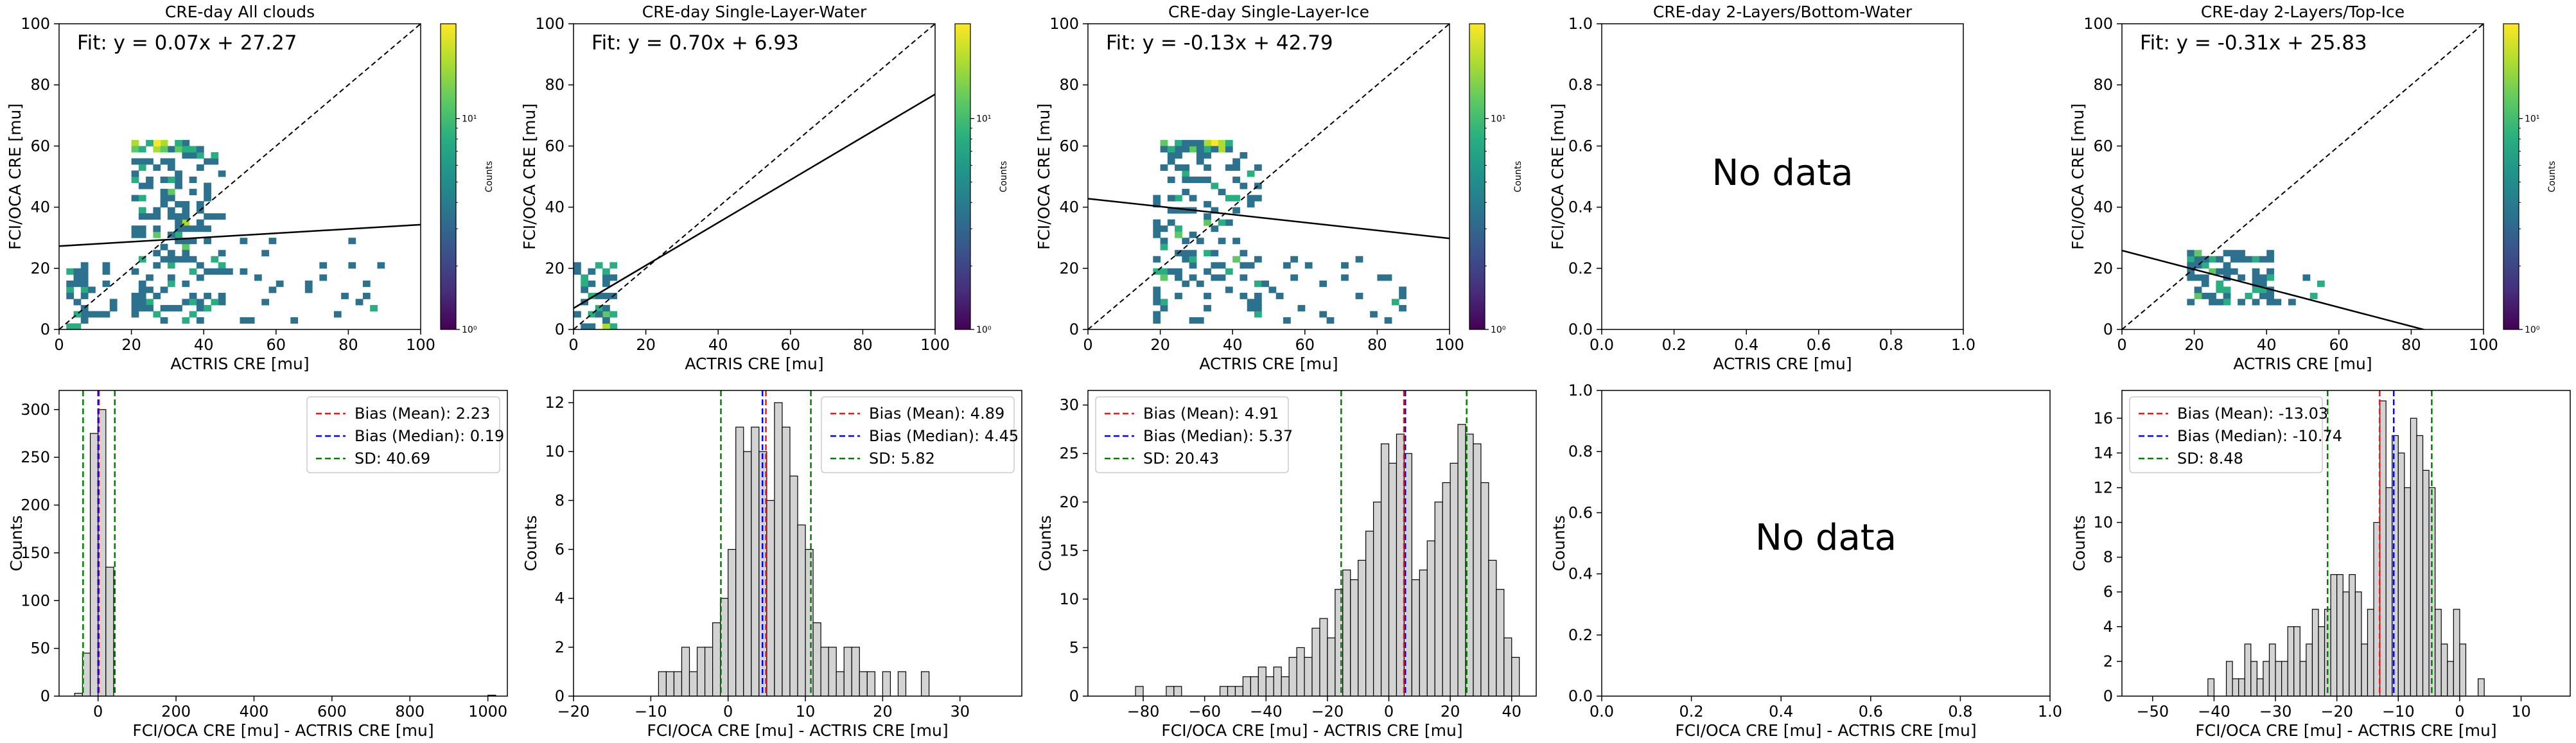  Describe the element at coordinates (1498, 330) in the screenshot. I see `colorbar-tick-label: 10⁰` at that location.